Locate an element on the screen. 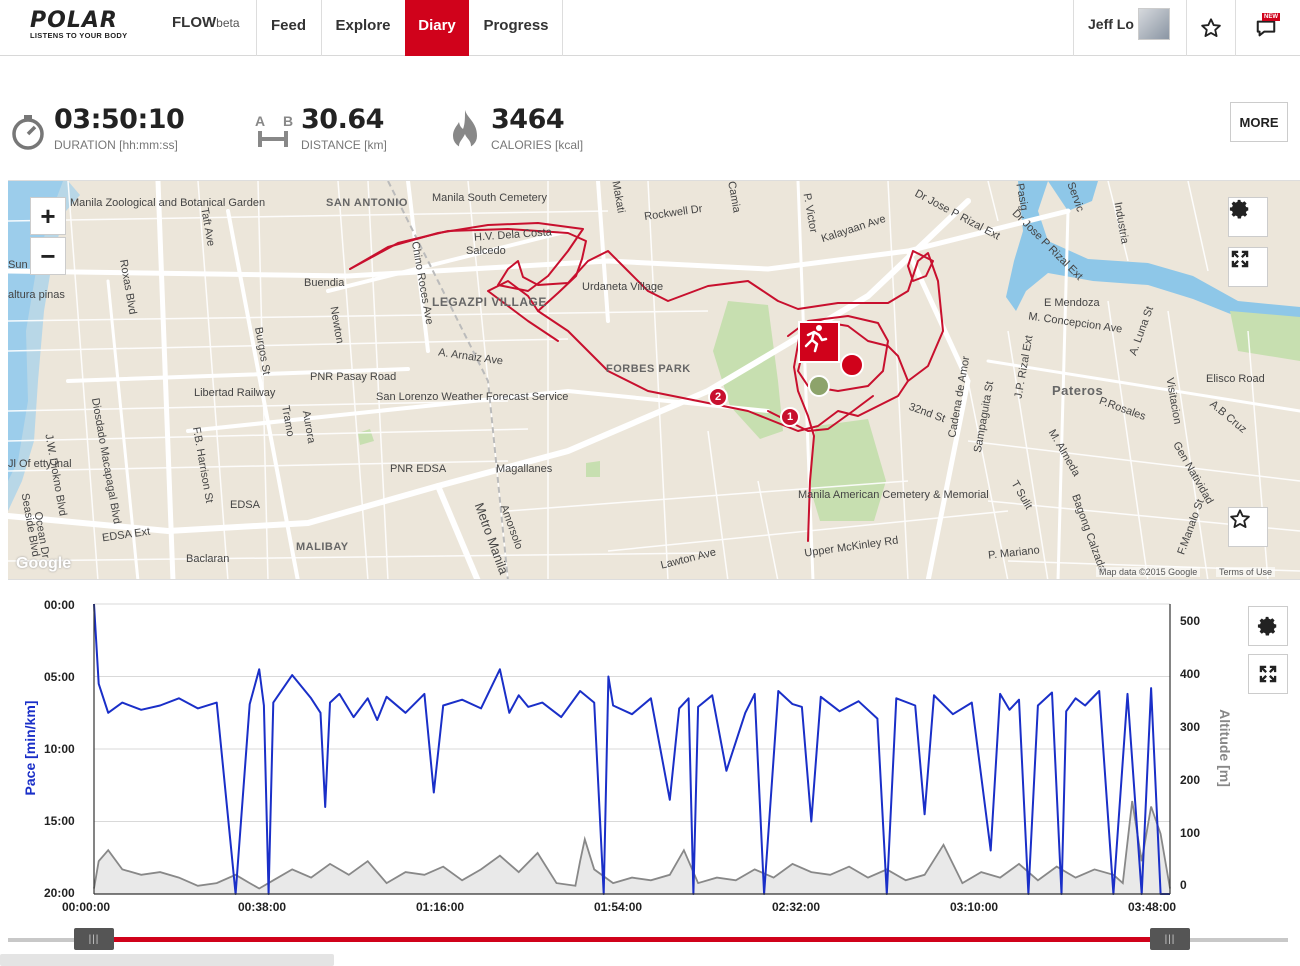  product-beta-label: beta is located at coordinates (228, 23).